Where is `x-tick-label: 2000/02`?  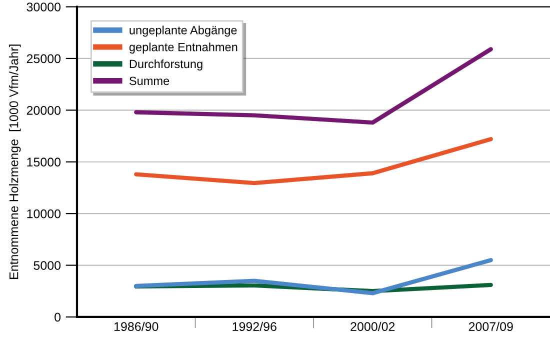
x-tick-label: 2000/02 is located at coordinates (372, 327).